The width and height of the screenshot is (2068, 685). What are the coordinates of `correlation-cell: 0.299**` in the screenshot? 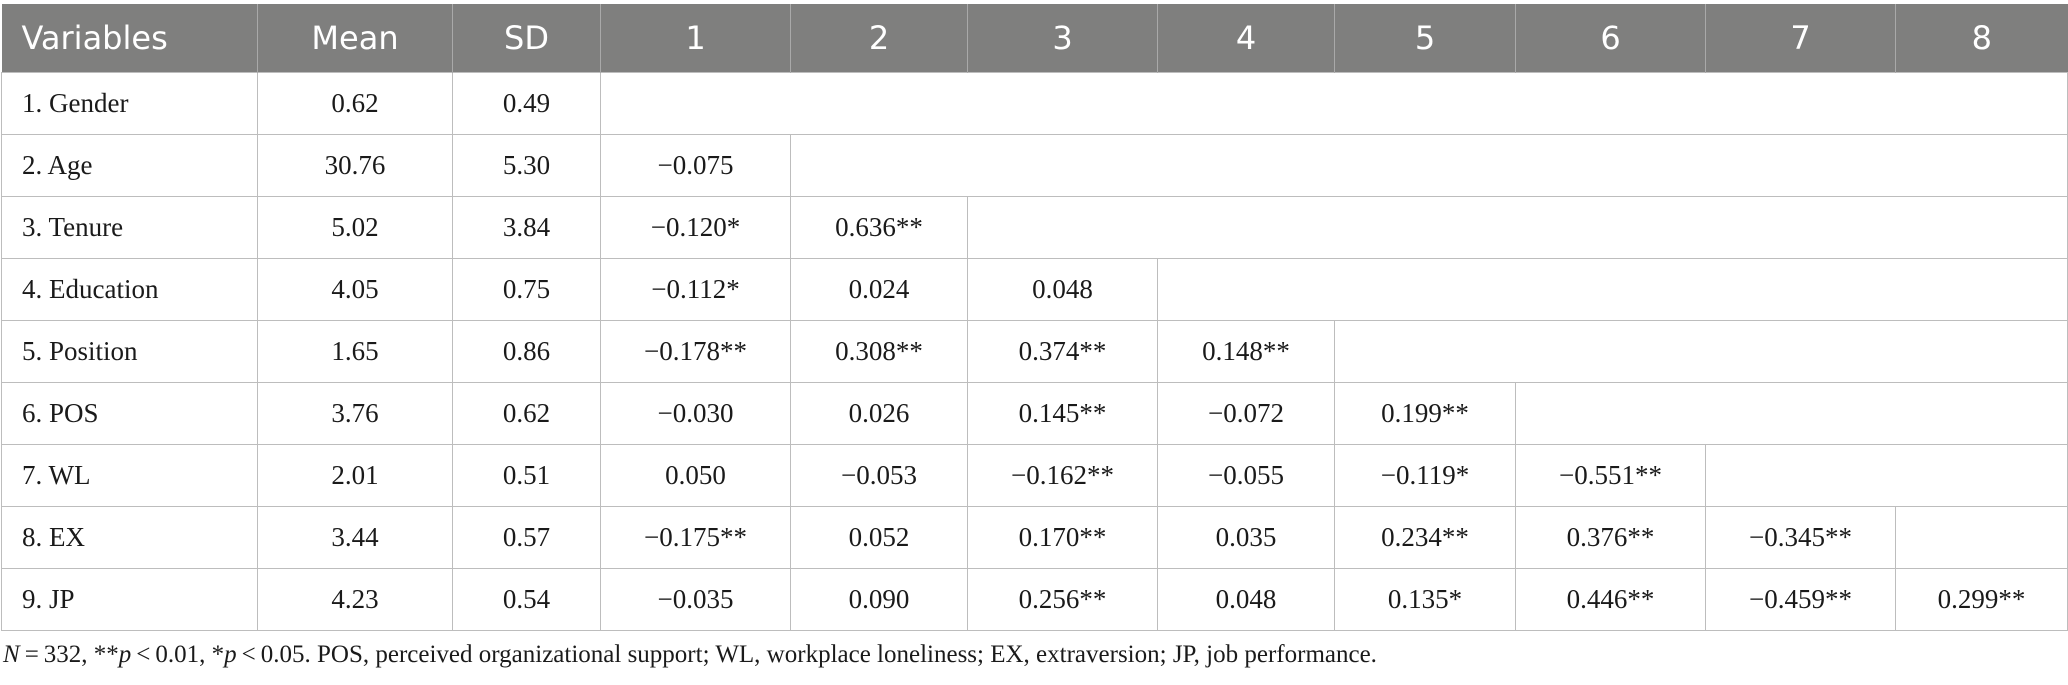 It's located at (1981, 599).